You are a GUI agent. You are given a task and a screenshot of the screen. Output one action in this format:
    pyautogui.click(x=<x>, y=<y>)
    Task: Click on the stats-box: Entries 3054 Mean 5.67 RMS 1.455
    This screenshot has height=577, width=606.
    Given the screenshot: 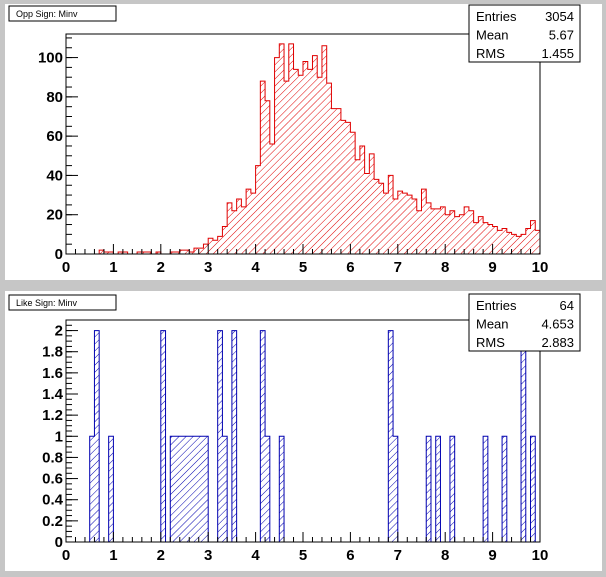 What is the action you would take?
    pyautogui.click(x=524, y=33)
    